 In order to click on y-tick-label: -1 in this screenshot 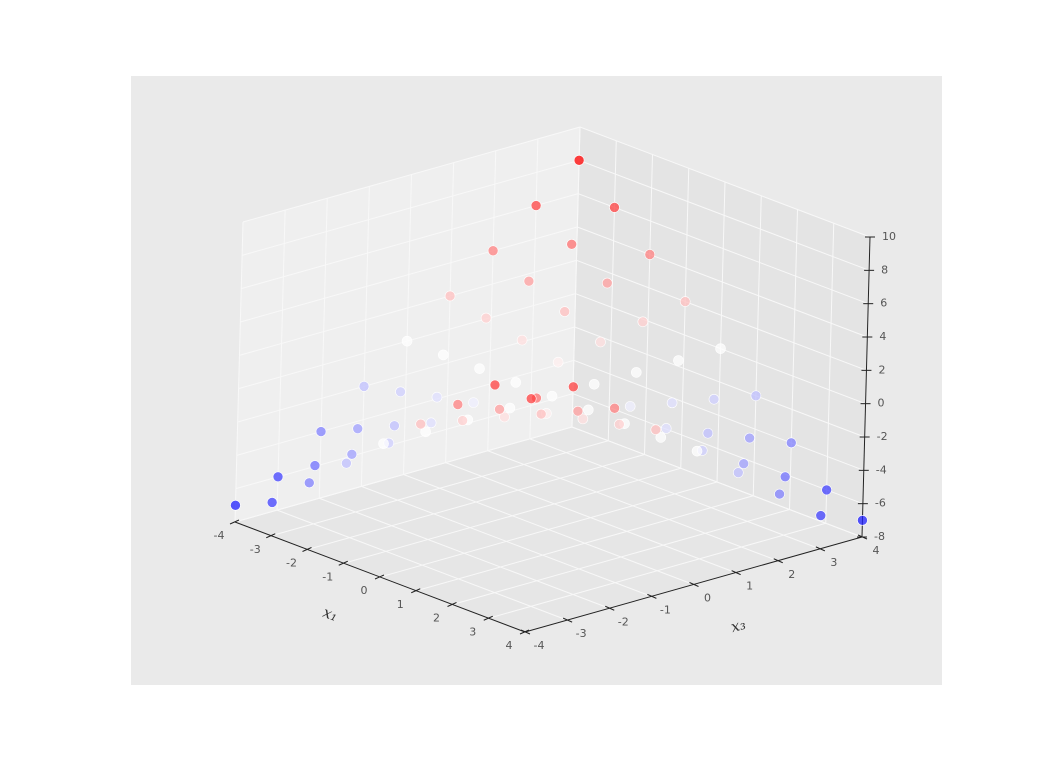, I will do `click(665, 609)`.